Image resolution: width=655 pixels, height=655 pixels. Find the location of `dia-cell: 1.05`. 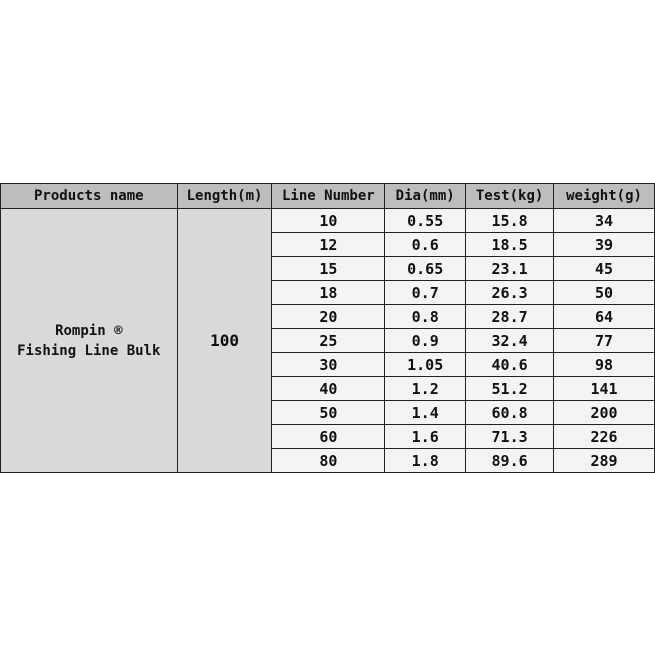

dia-cell: 1.05 is located at coordinates (425, 364).